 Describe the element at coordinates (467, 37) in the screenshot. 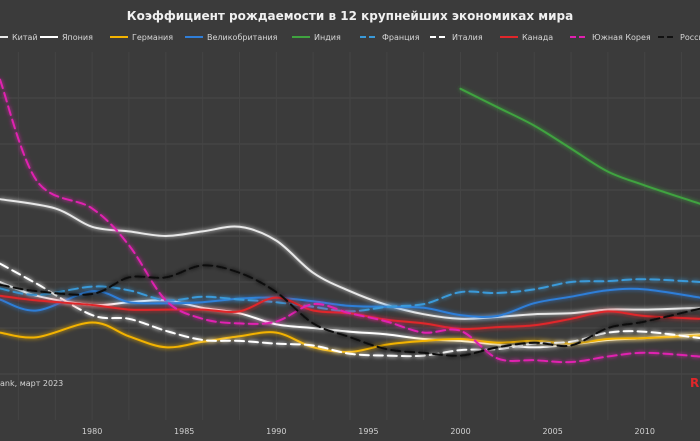

I see `legend-label: Италия` at that location.